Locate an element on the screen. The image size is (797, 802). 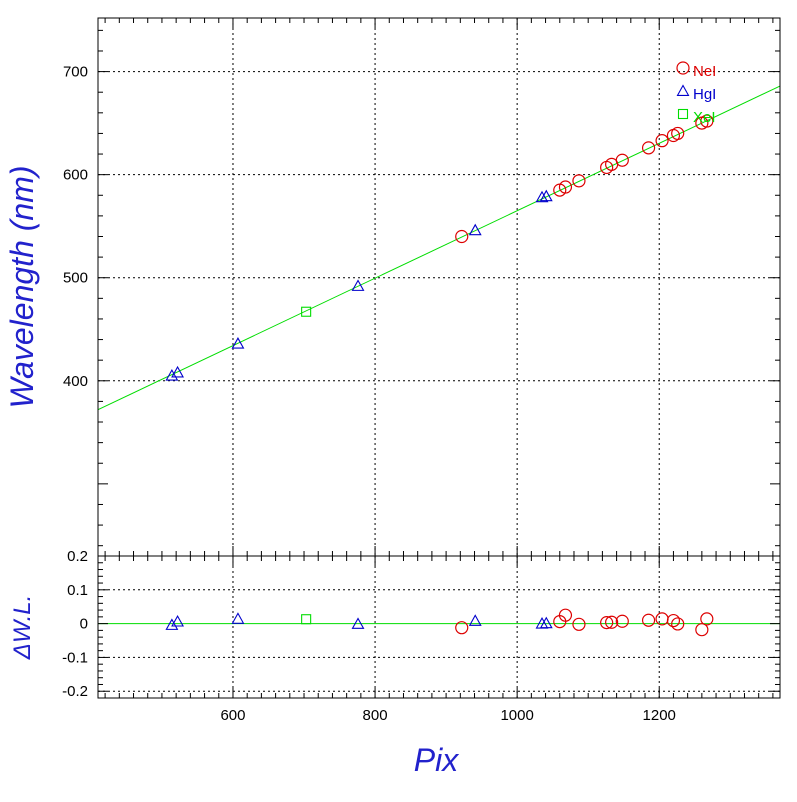
y-tick-label: 600 is located at coordinates (75, 175).